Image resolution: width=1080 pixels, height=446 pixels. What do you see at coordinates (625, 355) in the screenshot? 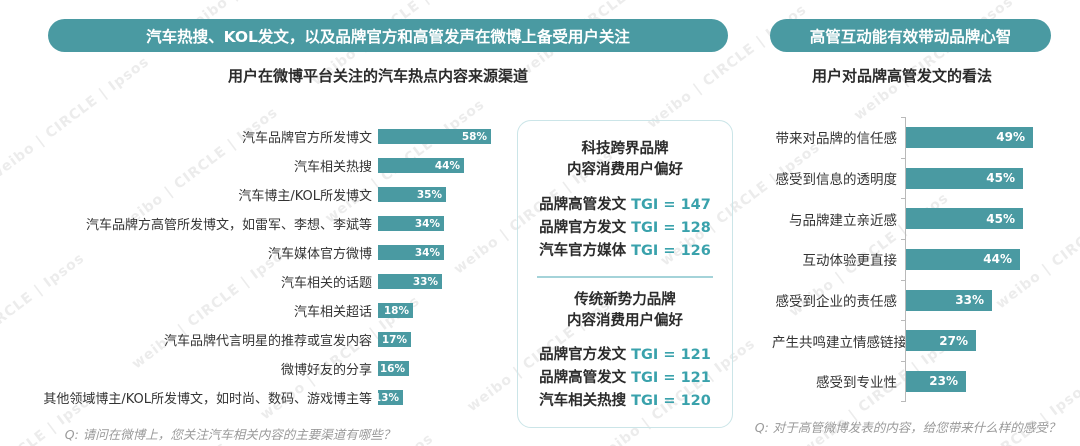
I see `tgi-item: 品牌官方发文 TGI = 121` at bounding box center [625, 355].